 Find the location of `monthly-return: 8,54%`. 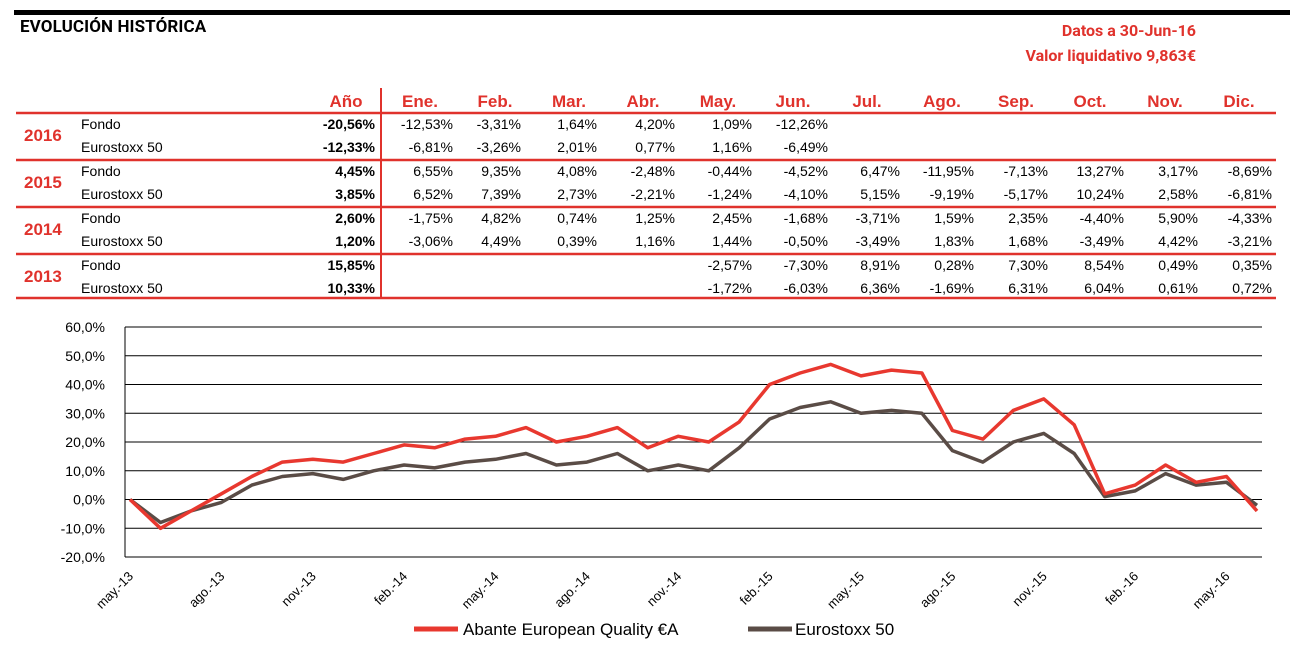

monthly-return: 8,54% is located at coordinates (1104, 265).